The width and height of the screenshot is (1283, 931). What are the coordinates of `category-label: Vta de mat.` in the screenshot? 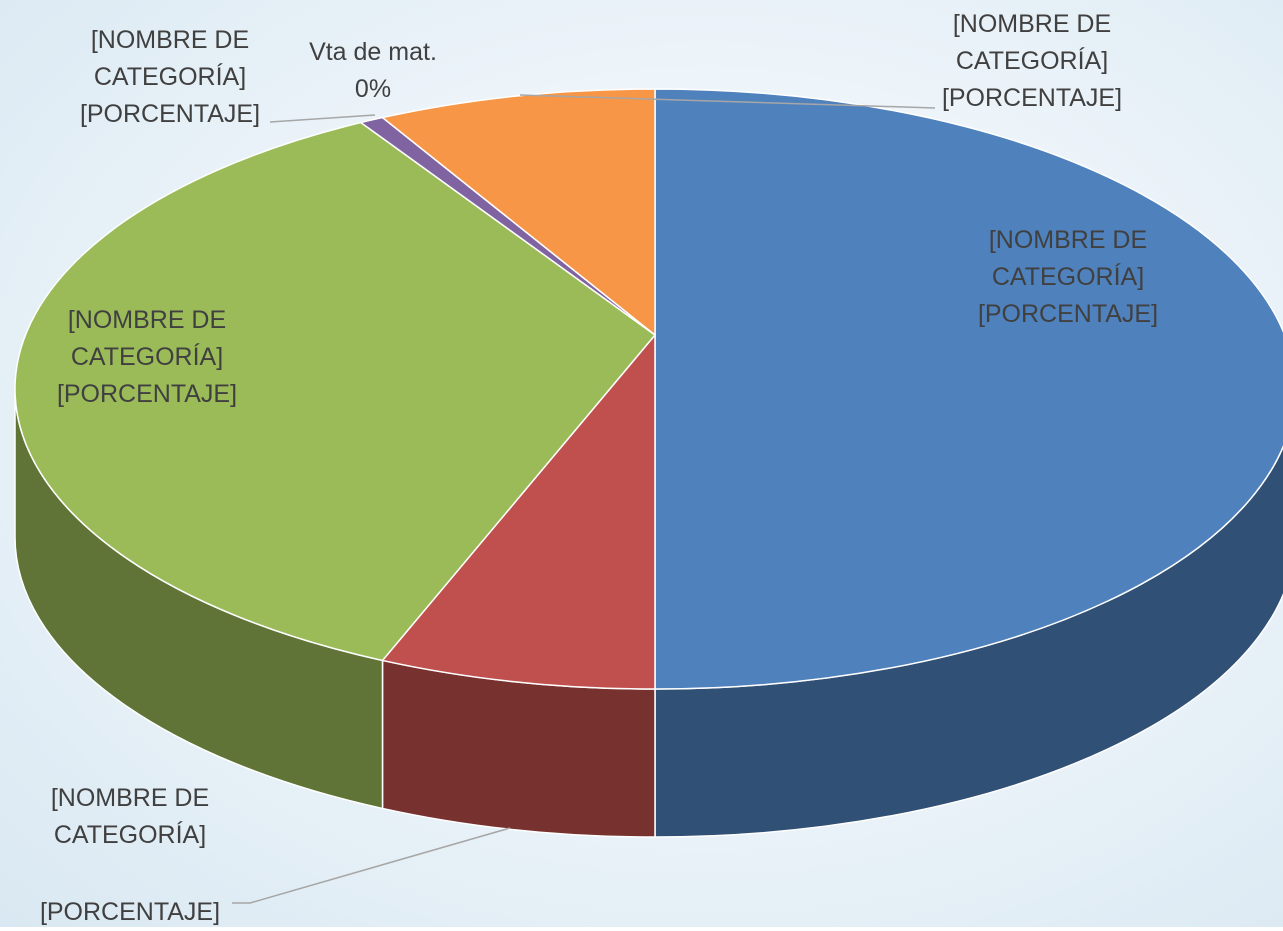 It's located at (373, 52).